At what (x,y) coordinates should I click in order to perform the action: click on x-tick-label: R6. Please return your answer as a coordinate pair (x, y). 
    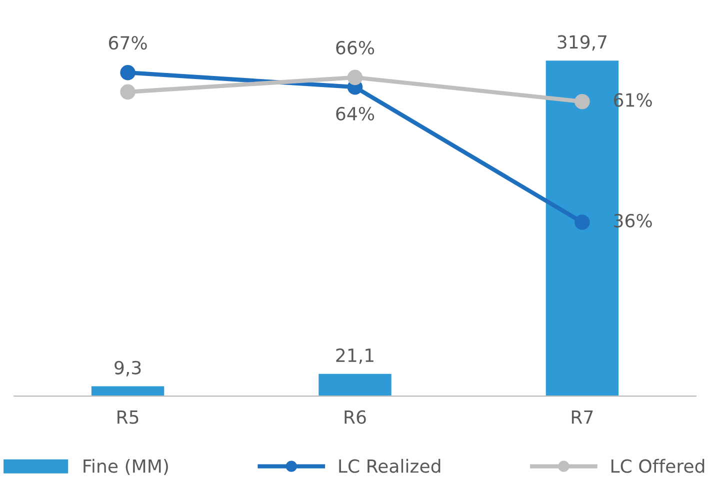
    Looking at the image, I should click on (355, 417).